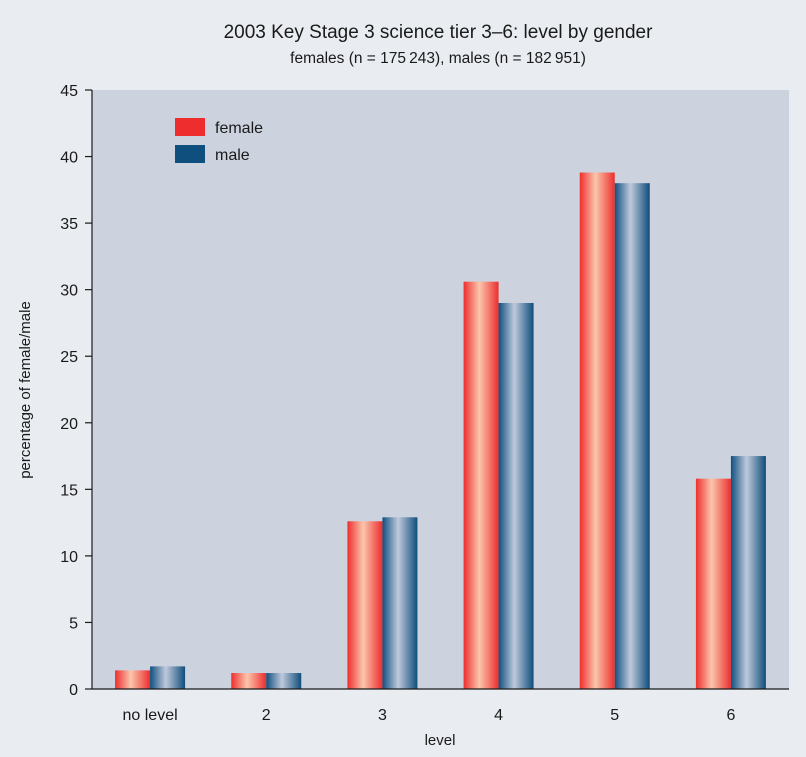 This screenshot has height=757, width=806. What do you see at coordinates (76, 391) in the screenshot?
I see `y-ticks-group: 0 5 10 15 20 25 30 35 40 45` at bounding box center [76, 391].